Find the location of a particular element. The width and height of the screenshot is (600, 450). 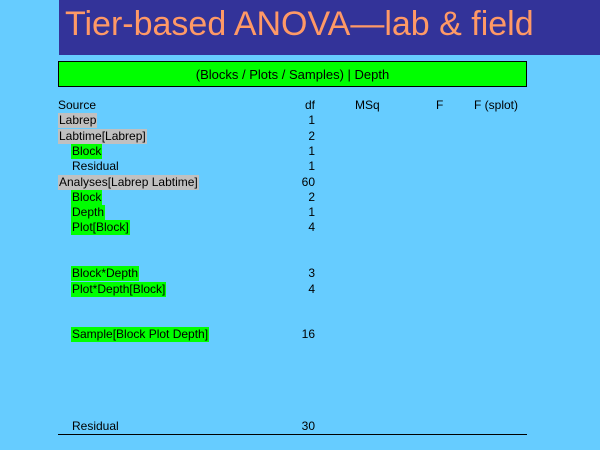

source-cell: Labtime[Labrep] is located at coordinates (102, 136).